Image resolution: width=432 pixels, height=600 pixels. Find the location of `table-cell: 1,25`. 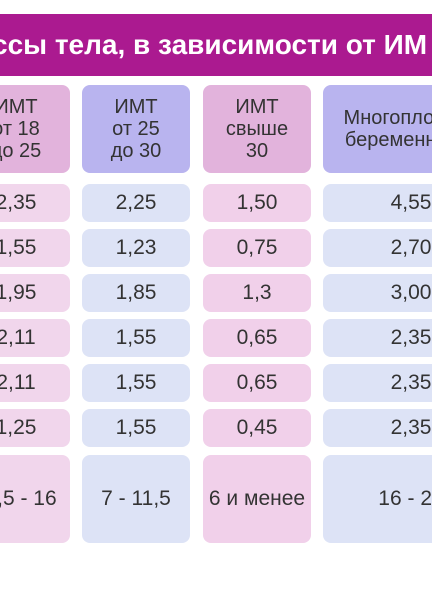

table-cell: 1,25 is located at coordinates (35, 428).